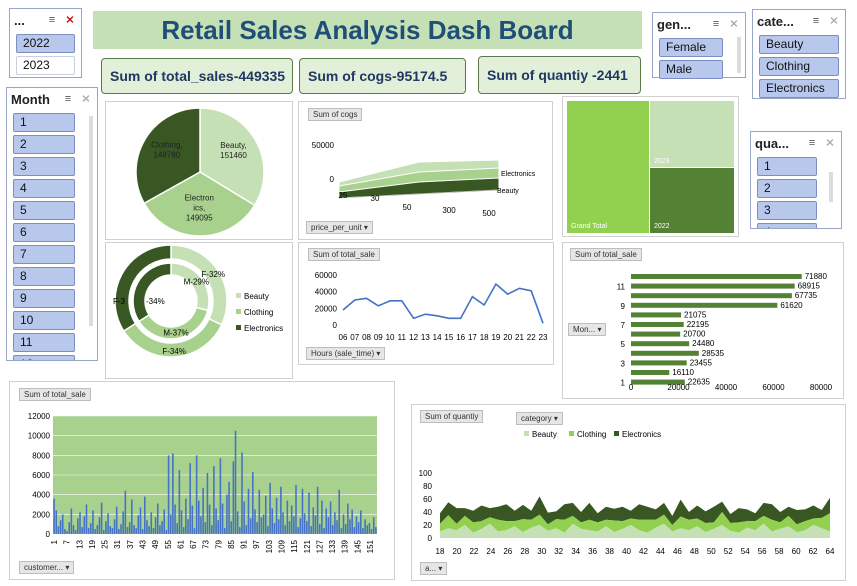 Image resolution: width=857 pixels, height=586 pixels. What do you see at coordinates (44, 122) in the screenshot?
I see `month-item: 1` at bounding box center [44, 122].